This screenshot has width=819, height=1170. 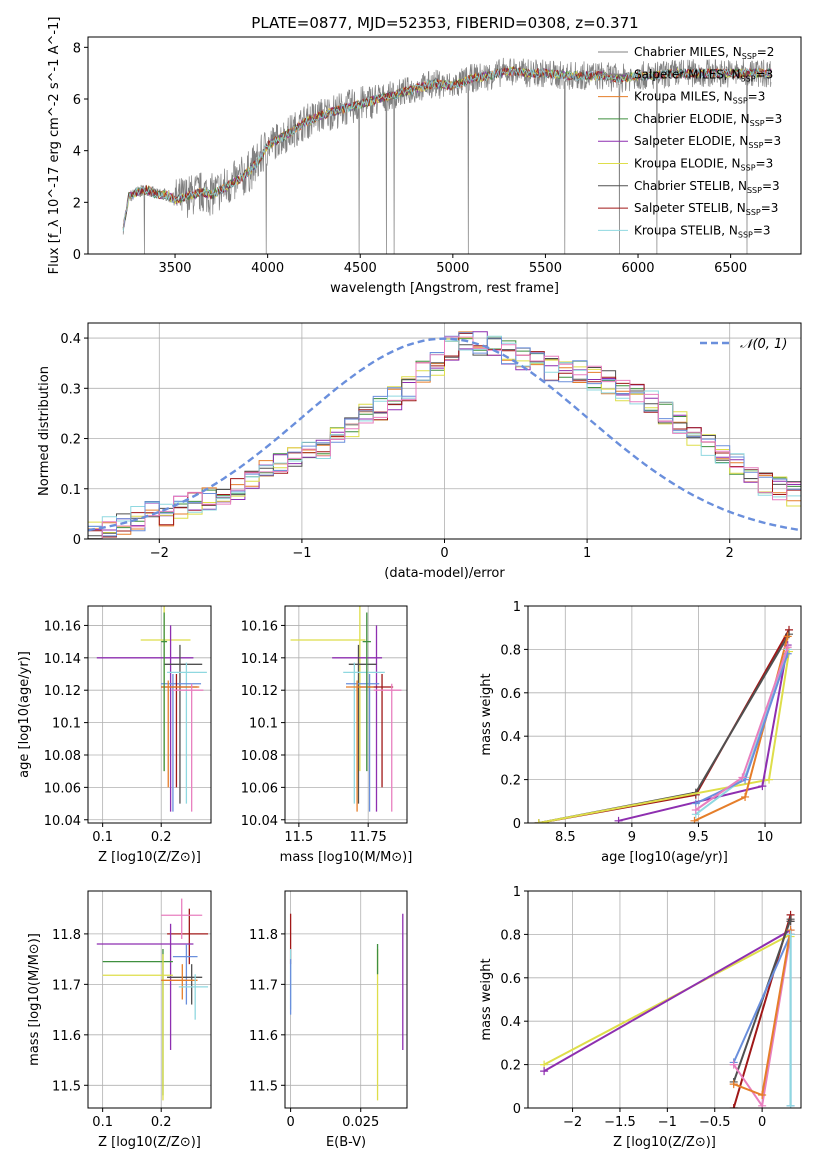 What do you see at coordinates (66, 1036) in the screenshot?
I see `y-tick-label: 11.6` at bounding box center [66, 1036].